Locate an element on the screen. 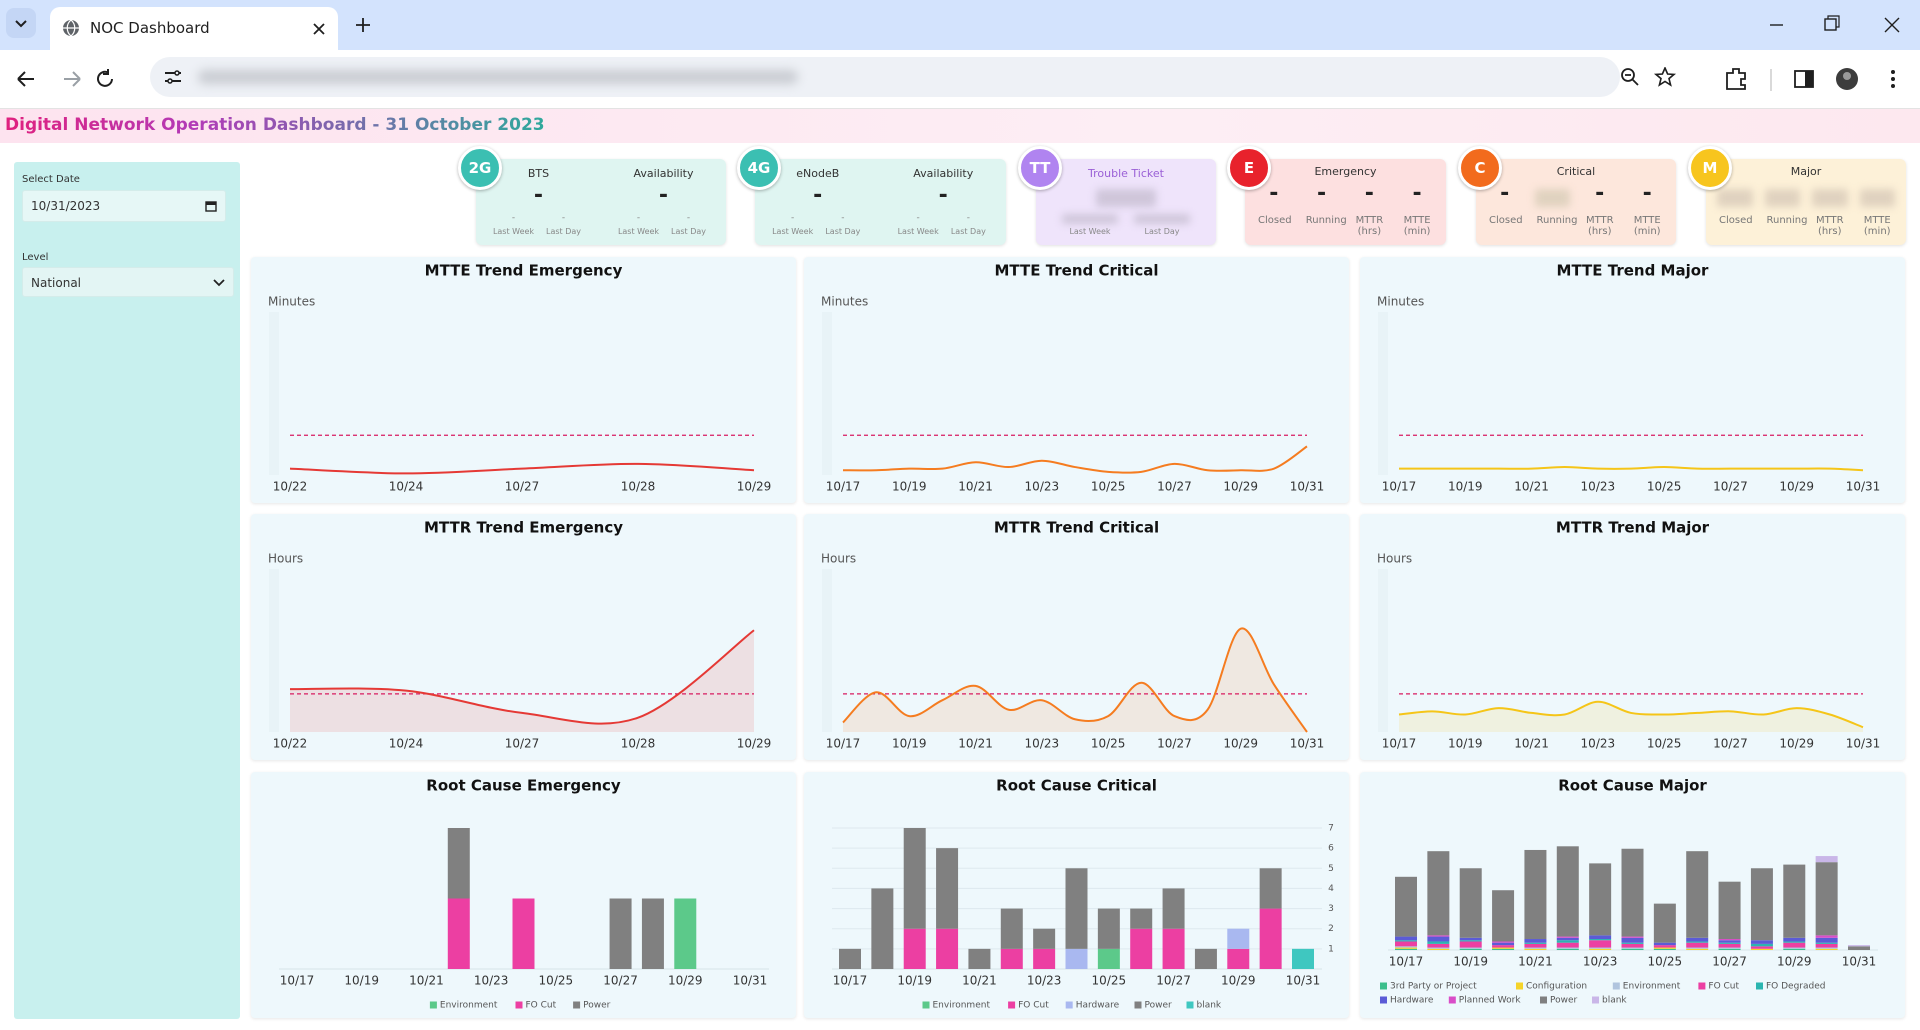 This screenshot has height=1030, width=1920. tab-close is located at coordinates (319, 29).